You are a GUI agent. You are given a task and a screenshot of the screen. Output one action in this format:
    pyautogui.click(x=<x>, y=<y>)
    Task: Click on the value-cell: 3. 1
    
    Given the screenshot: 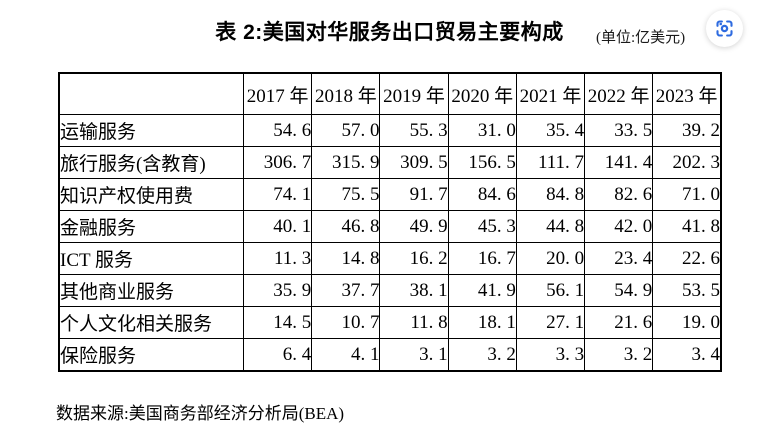 What is the action you would take?
    pyautogui.click(x=414, y=355)
    